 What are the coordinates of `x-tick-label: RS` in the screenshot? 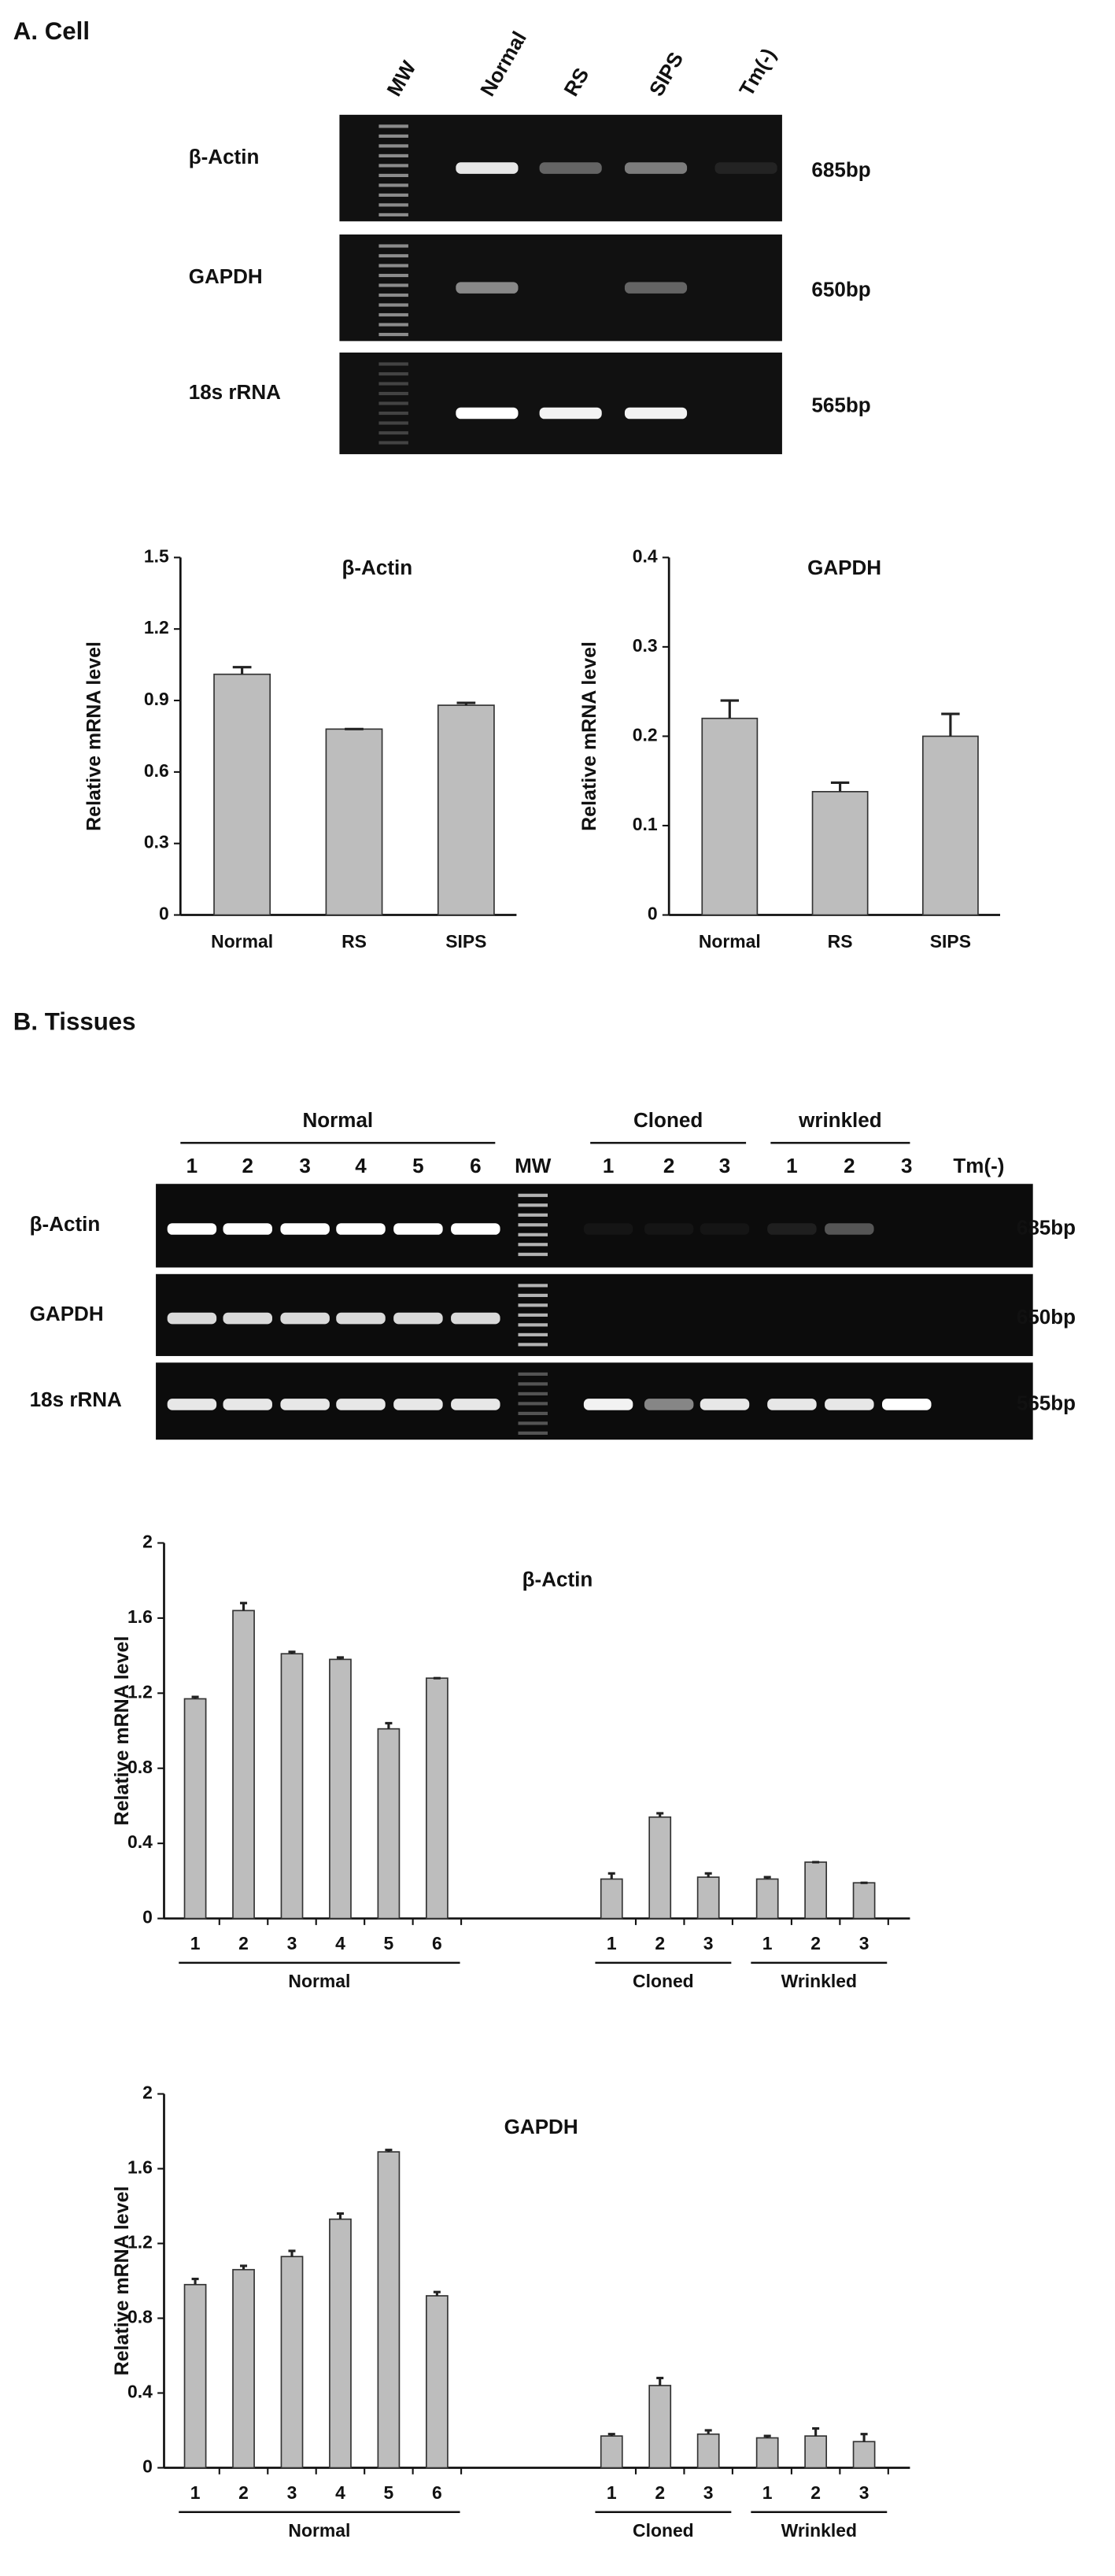 It's located at (840, 941).